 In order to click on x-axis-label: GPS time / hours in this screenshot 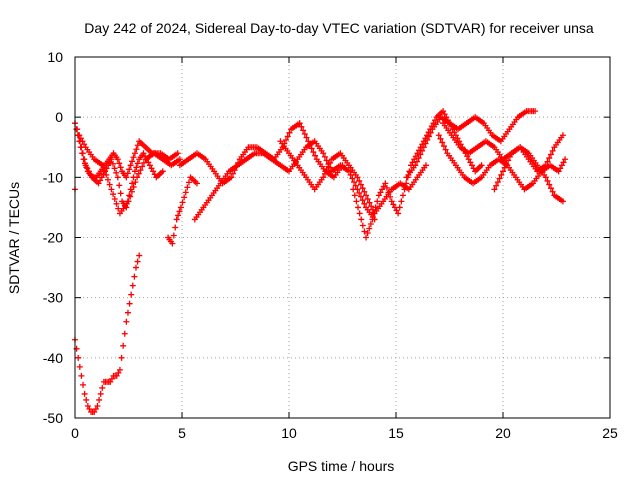, I will do `click(341, 466)`.